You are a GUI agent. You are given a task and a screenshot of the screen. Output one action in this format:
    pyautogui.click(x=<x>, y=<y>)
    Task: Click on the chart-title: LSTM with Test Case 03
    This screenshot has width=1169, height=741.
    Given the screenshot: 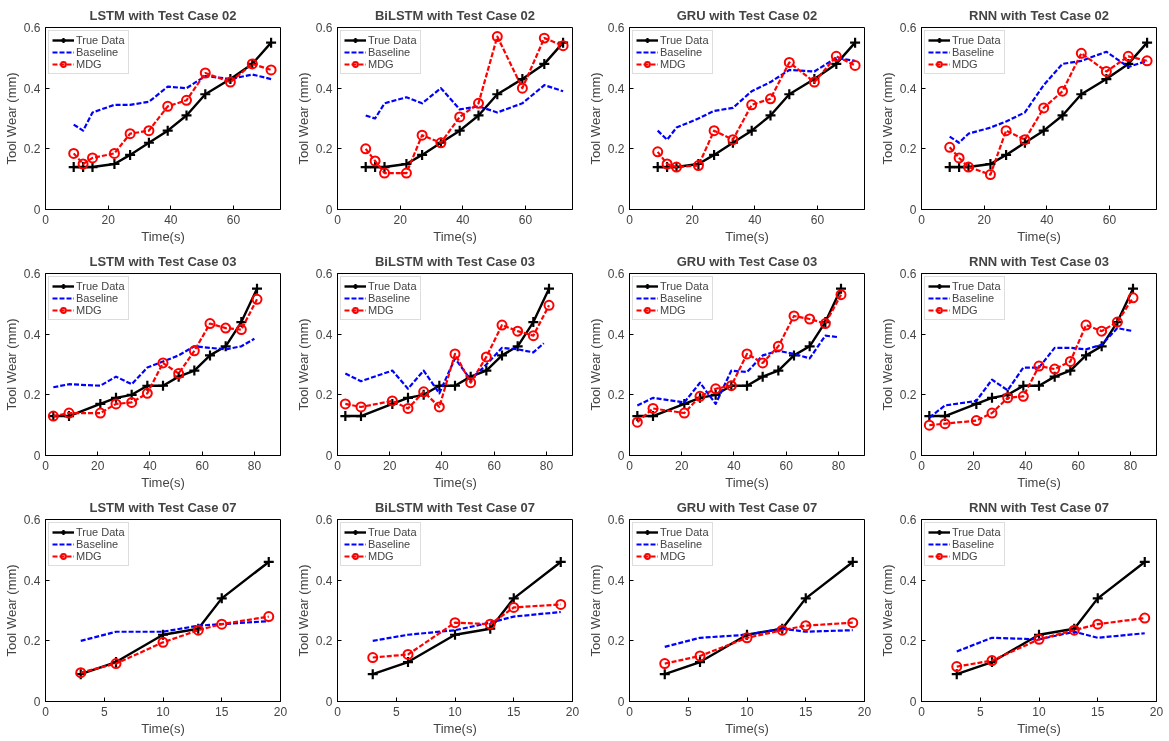 What is the action you would take?
    pyautogui.click(x=163, y=261)
    